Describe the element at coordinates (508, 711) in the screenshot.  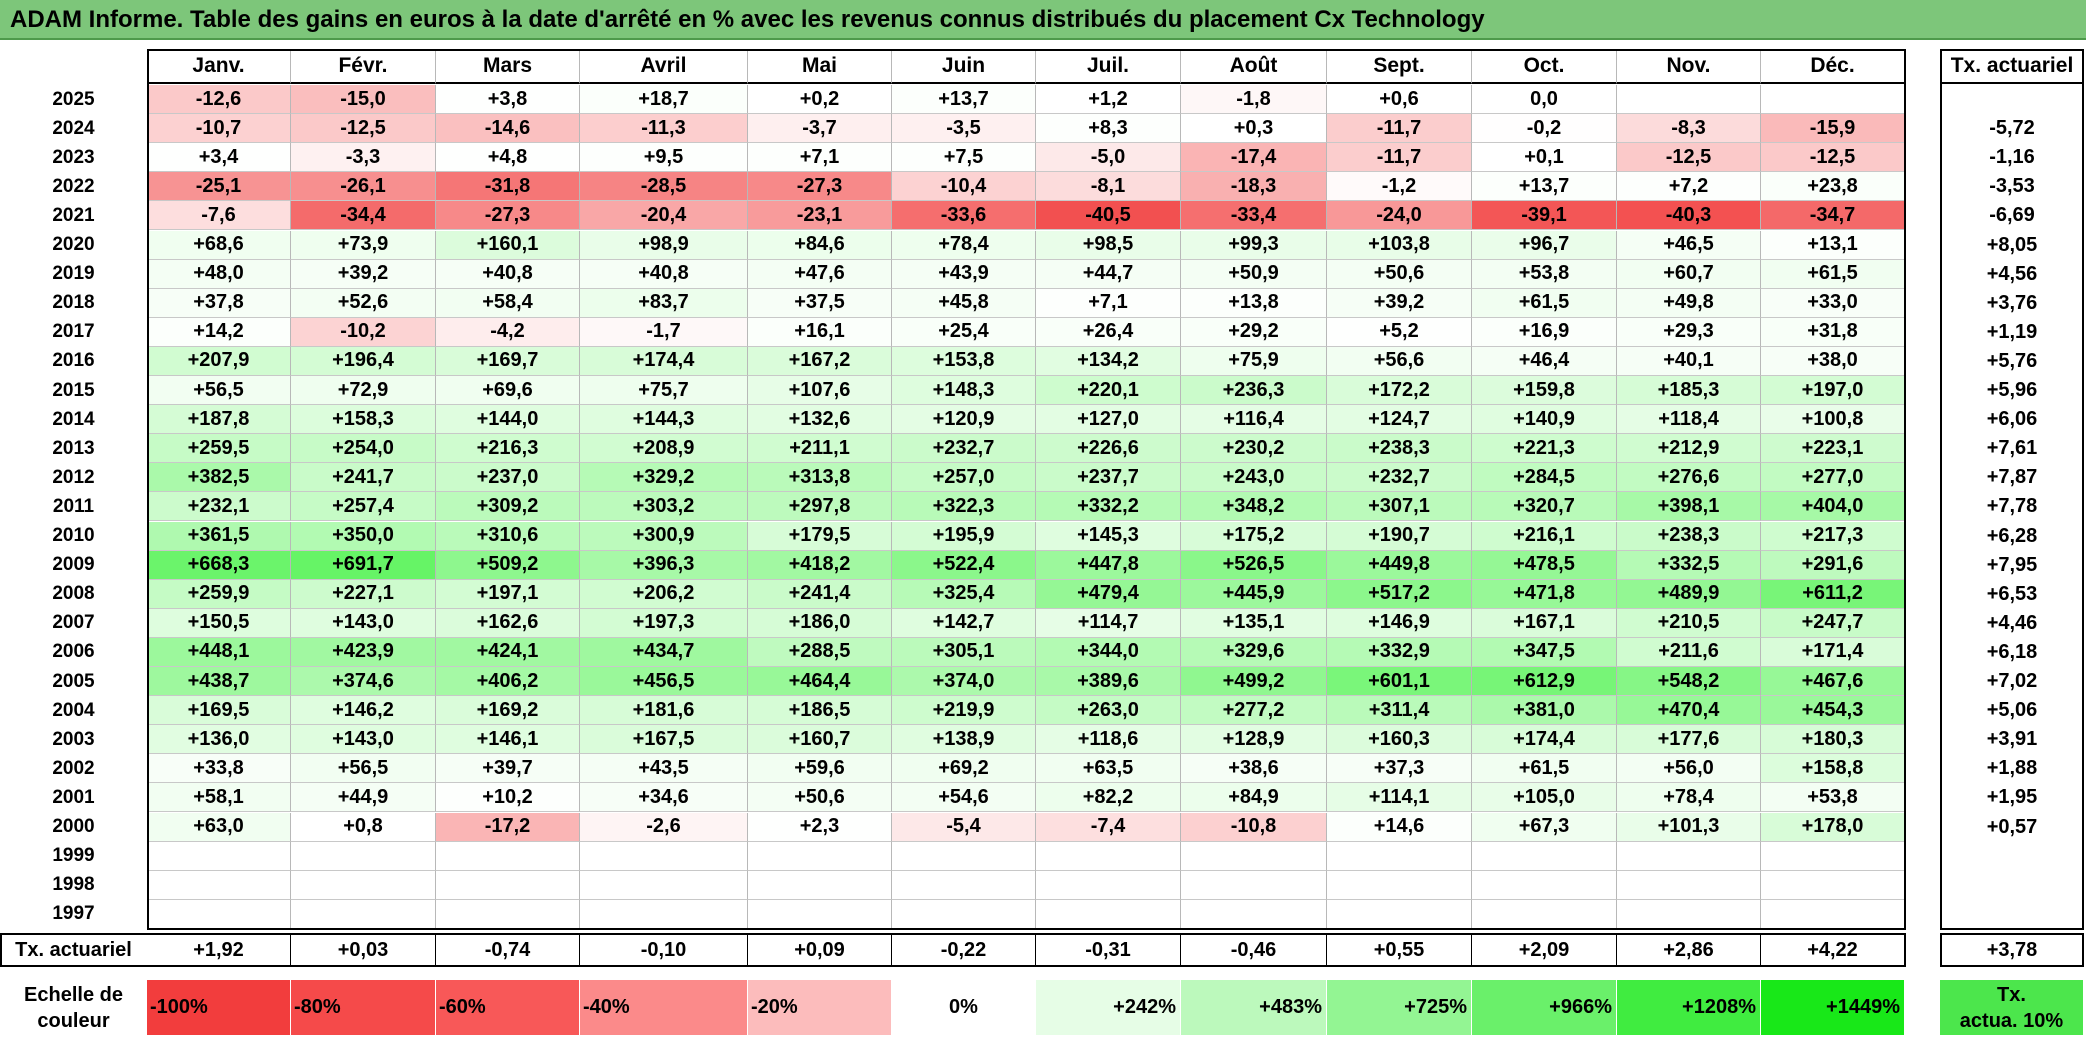
I see `table-cell: +169,2` at that location.